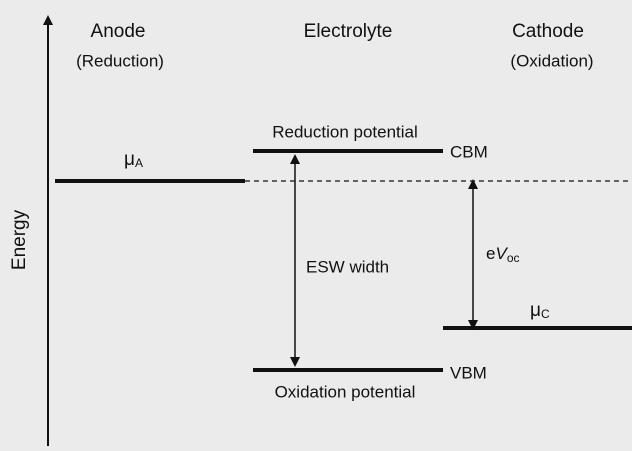  I want to click on level-label: Reduction potential, so click(345, 131).